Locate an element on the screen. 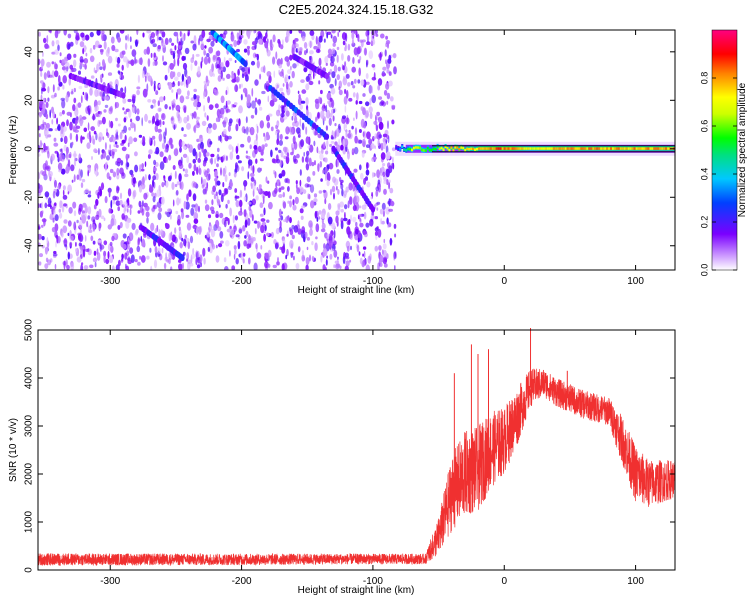  y-tick-label: 4000 is located at coordinates (29, 377).